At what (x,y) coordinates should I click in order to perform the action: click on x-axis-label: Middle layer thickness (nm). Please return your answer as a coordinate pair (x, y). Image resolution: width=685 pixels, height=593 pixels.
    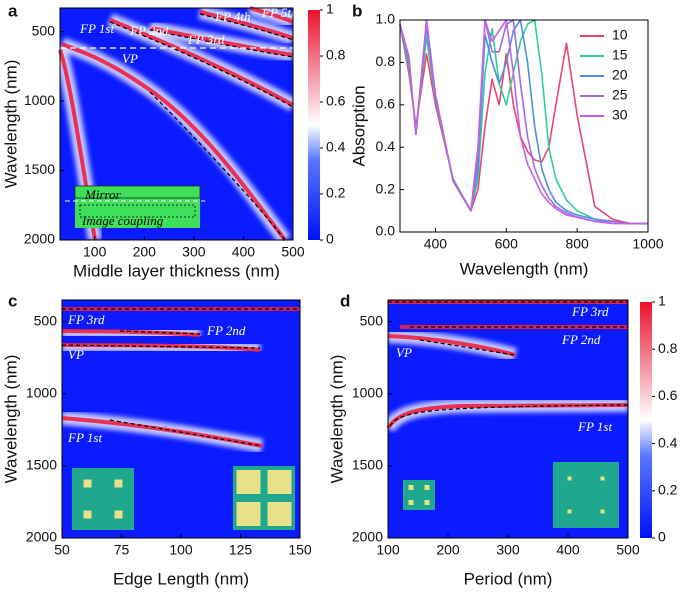
    Looking at the image, I should click on (176, 270).